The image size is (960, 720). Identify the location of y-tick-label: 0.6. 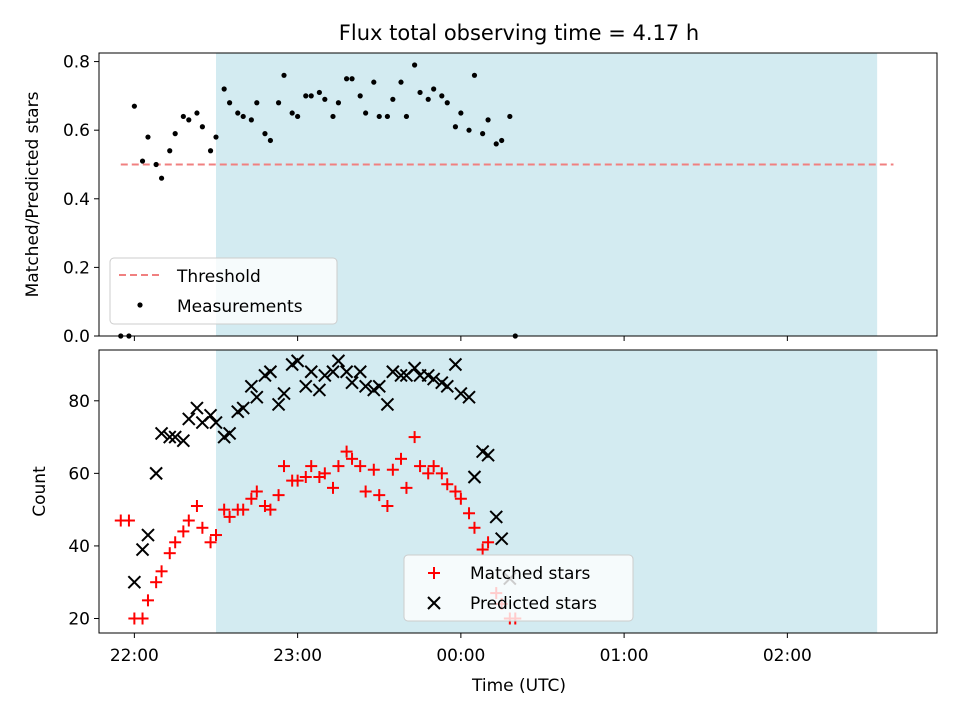
(76, 131).